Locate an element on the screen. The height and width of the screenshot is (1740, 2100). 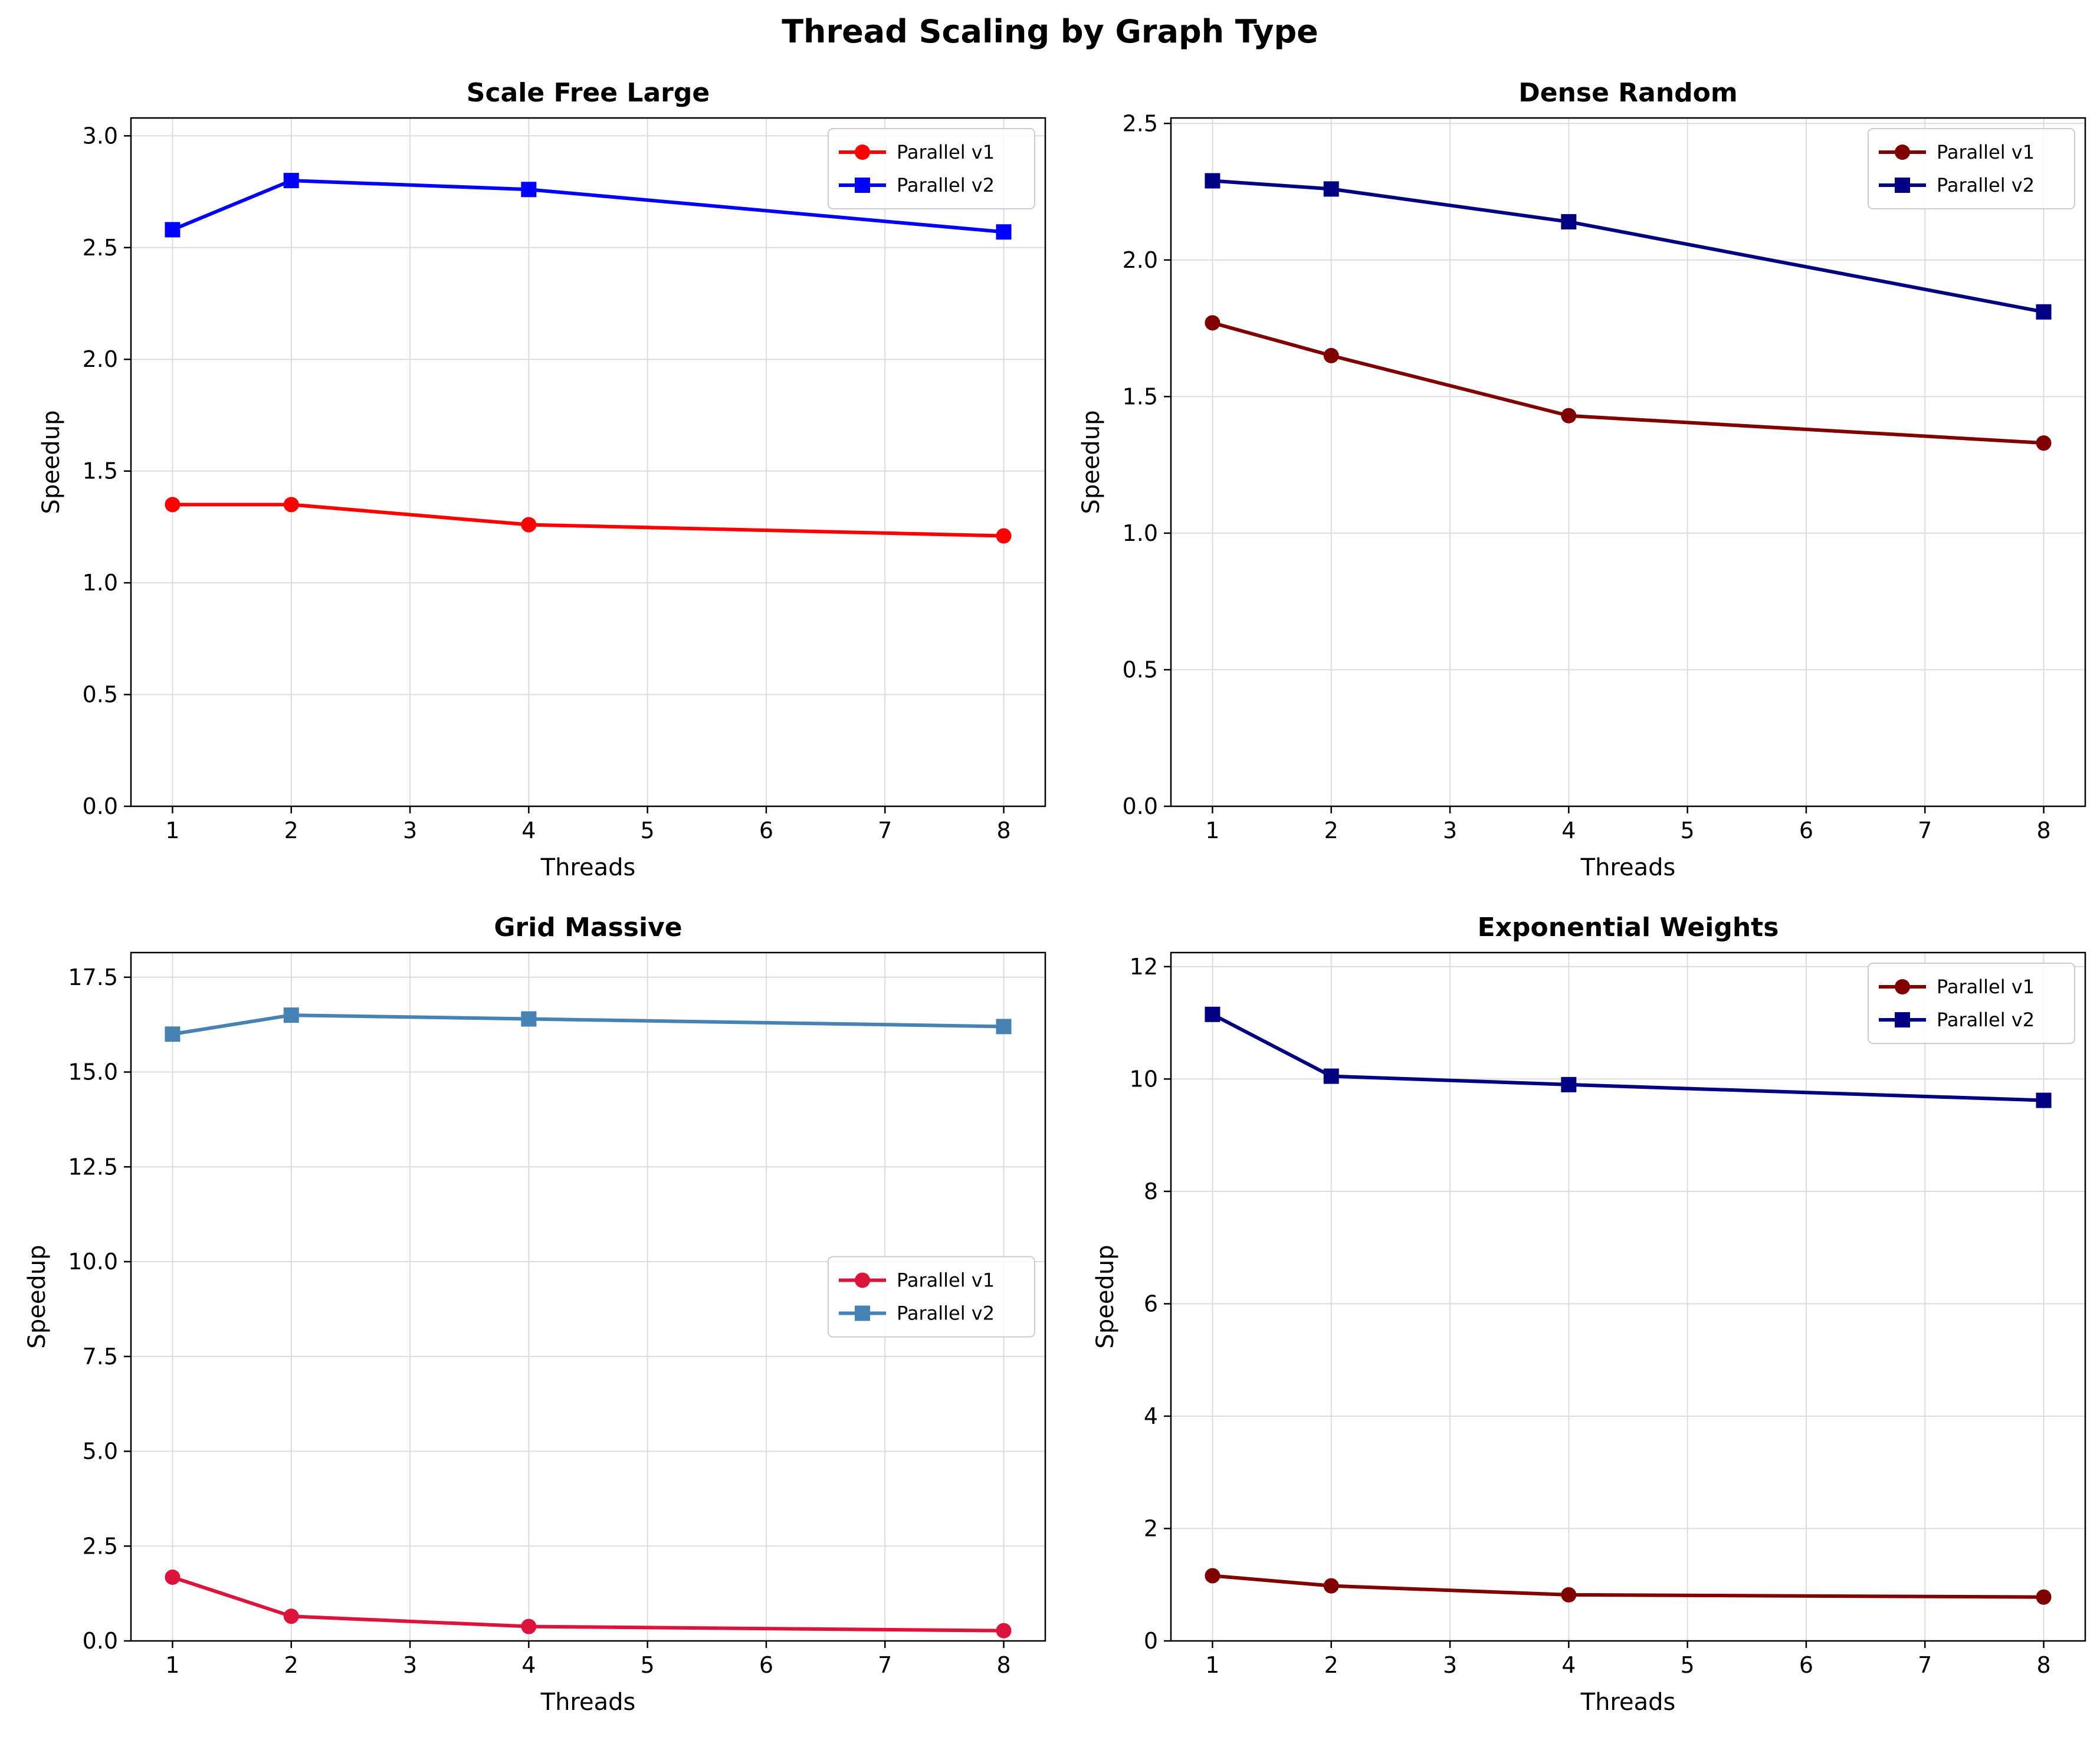
y-tick-label: 0 is located at coordinates (1151, 1641).